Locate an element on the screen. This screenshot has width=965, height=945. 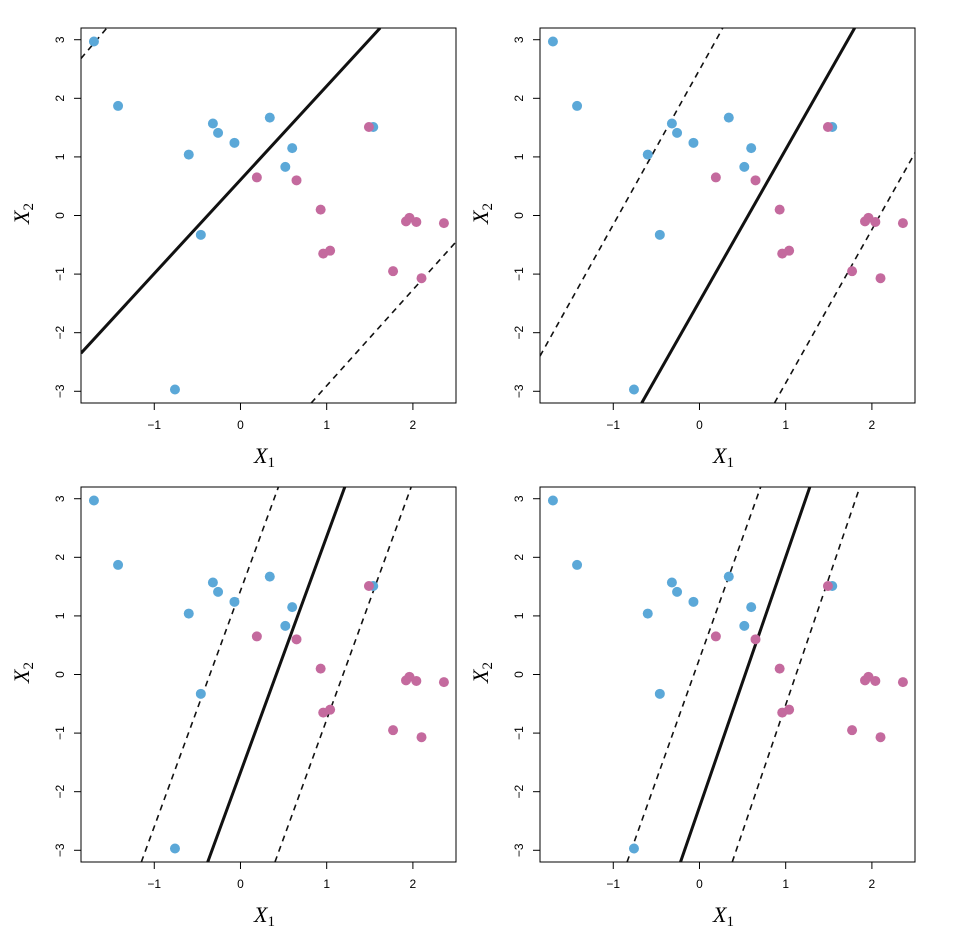
hyperplane-line is located at coordinates (231, 191).